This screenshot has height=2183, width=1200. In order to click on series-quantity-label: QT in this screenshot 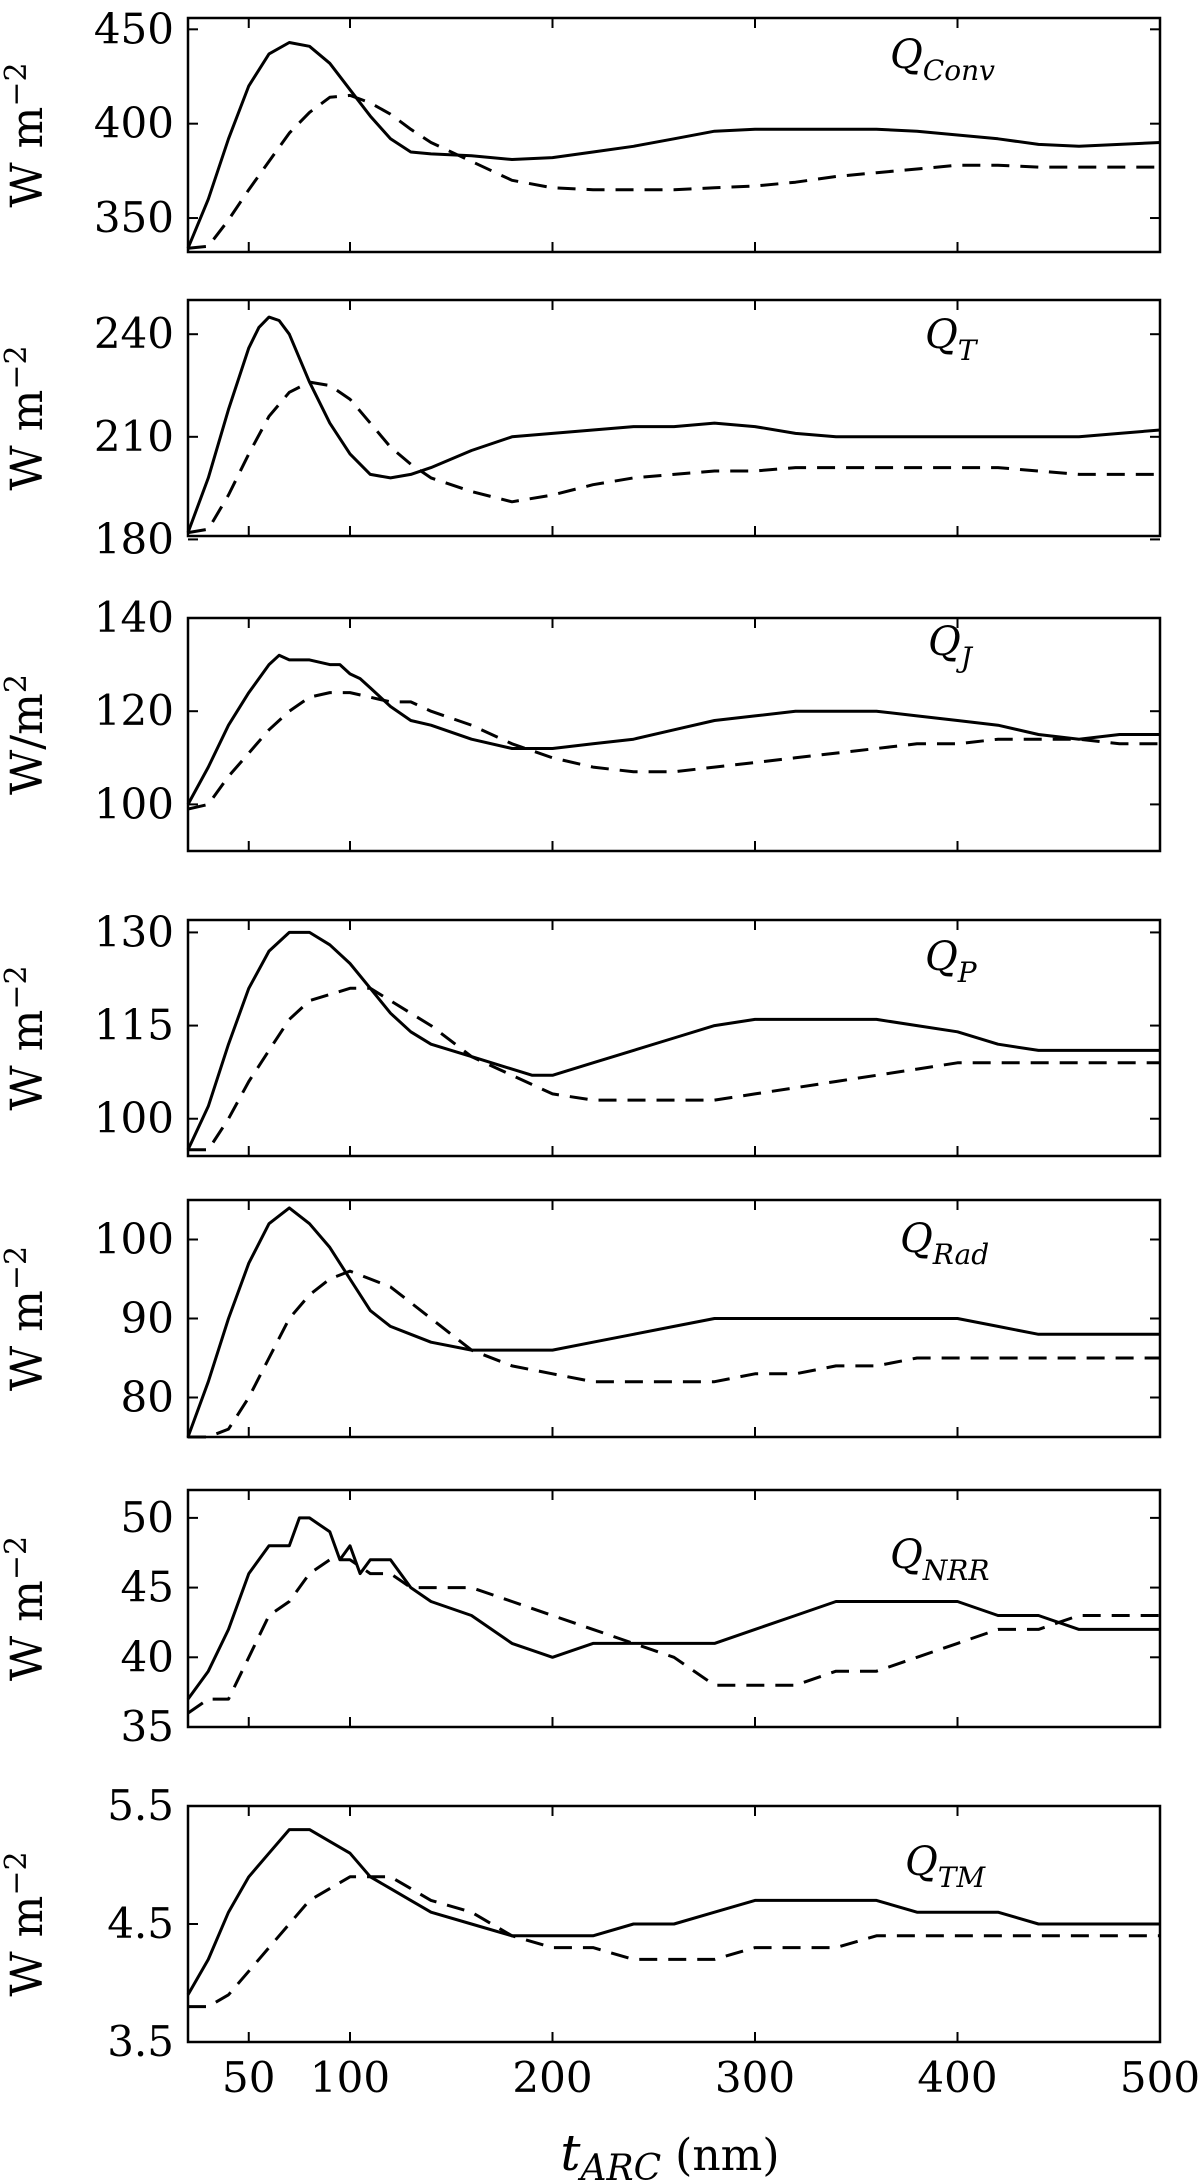, I will do `click(952, 339)`.